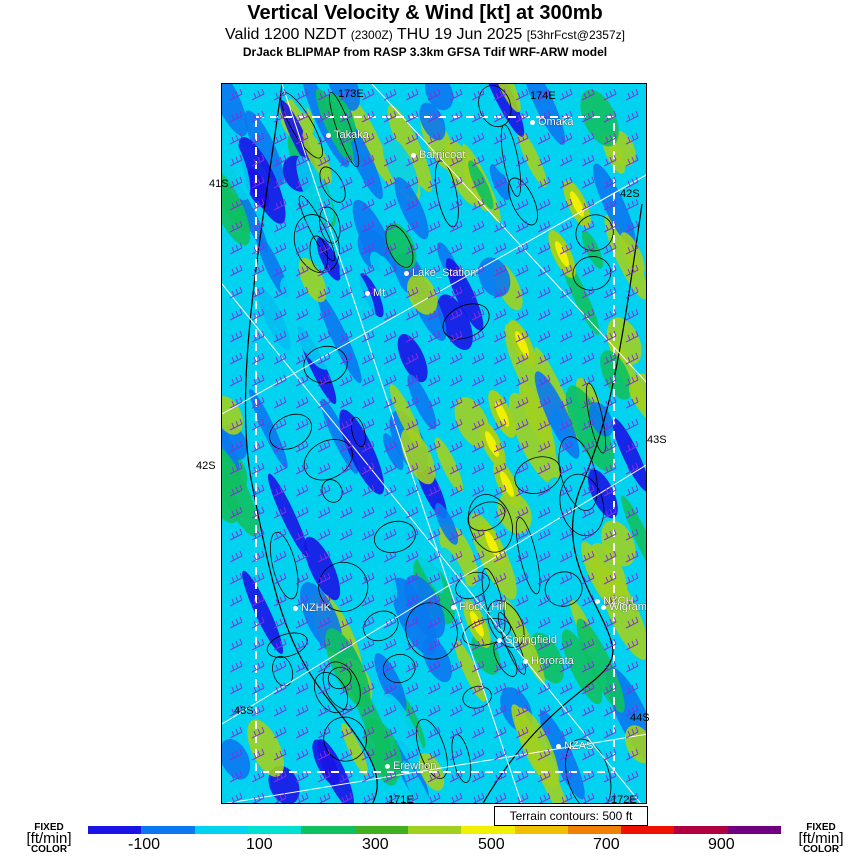 This screenshot has width=850, height=860. What do you see at coordinates (606, 844) in the screenshot?
I see `colorbar-label: 700` at bounding box center [606, 844].